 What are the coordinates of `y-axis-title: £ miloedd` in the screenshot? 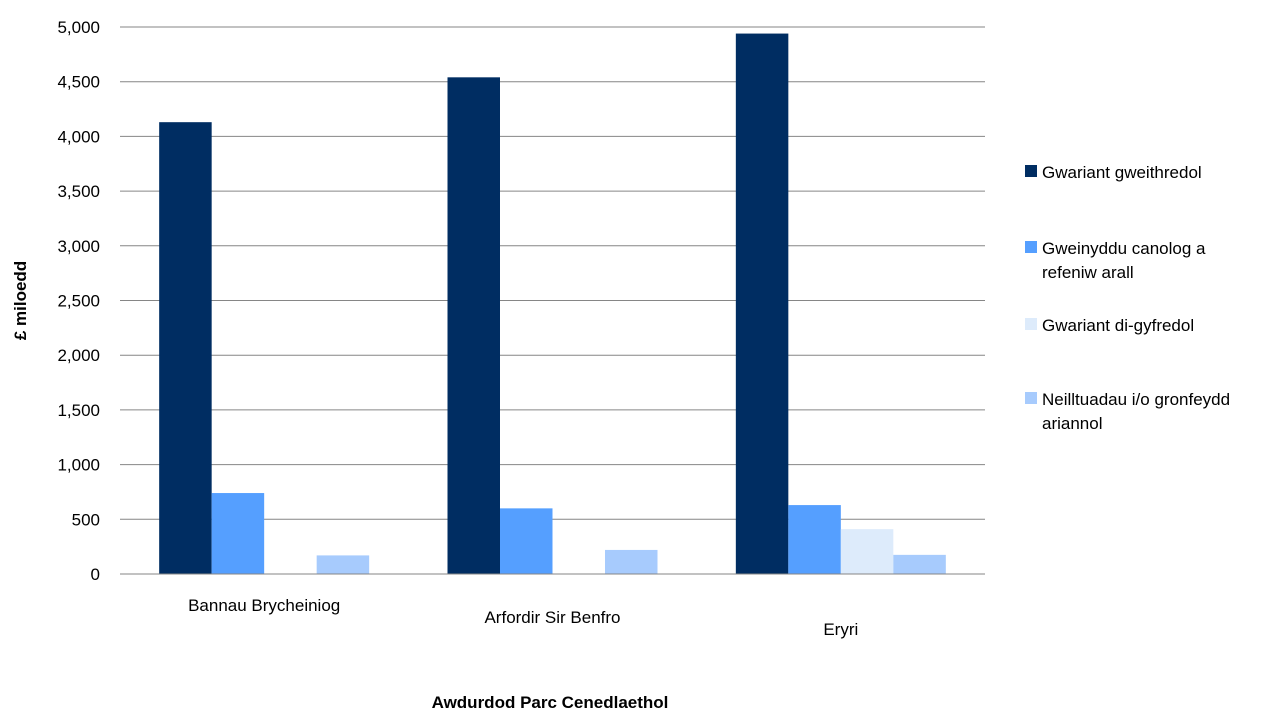 It's located at (20, 300).